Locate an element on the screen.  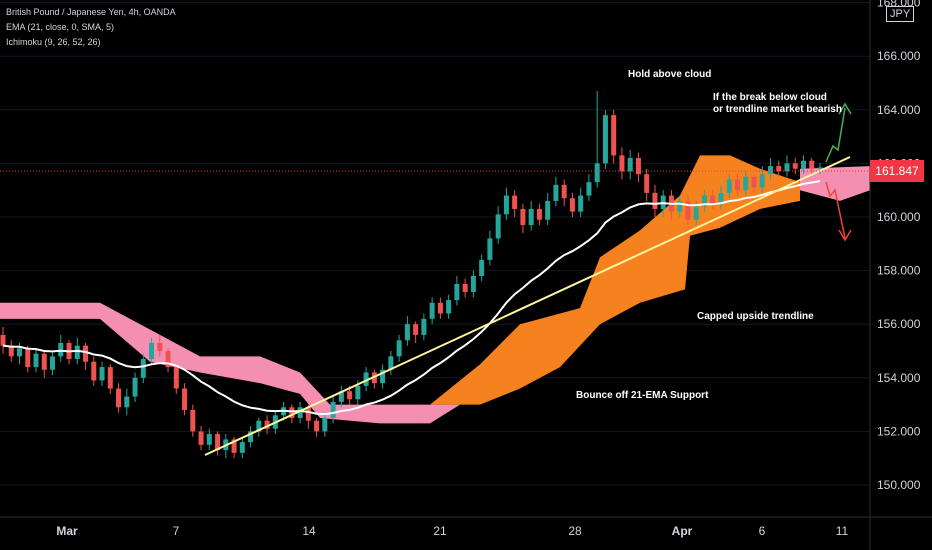
x-tick-label: 6 is located at coordinates (762, 531).